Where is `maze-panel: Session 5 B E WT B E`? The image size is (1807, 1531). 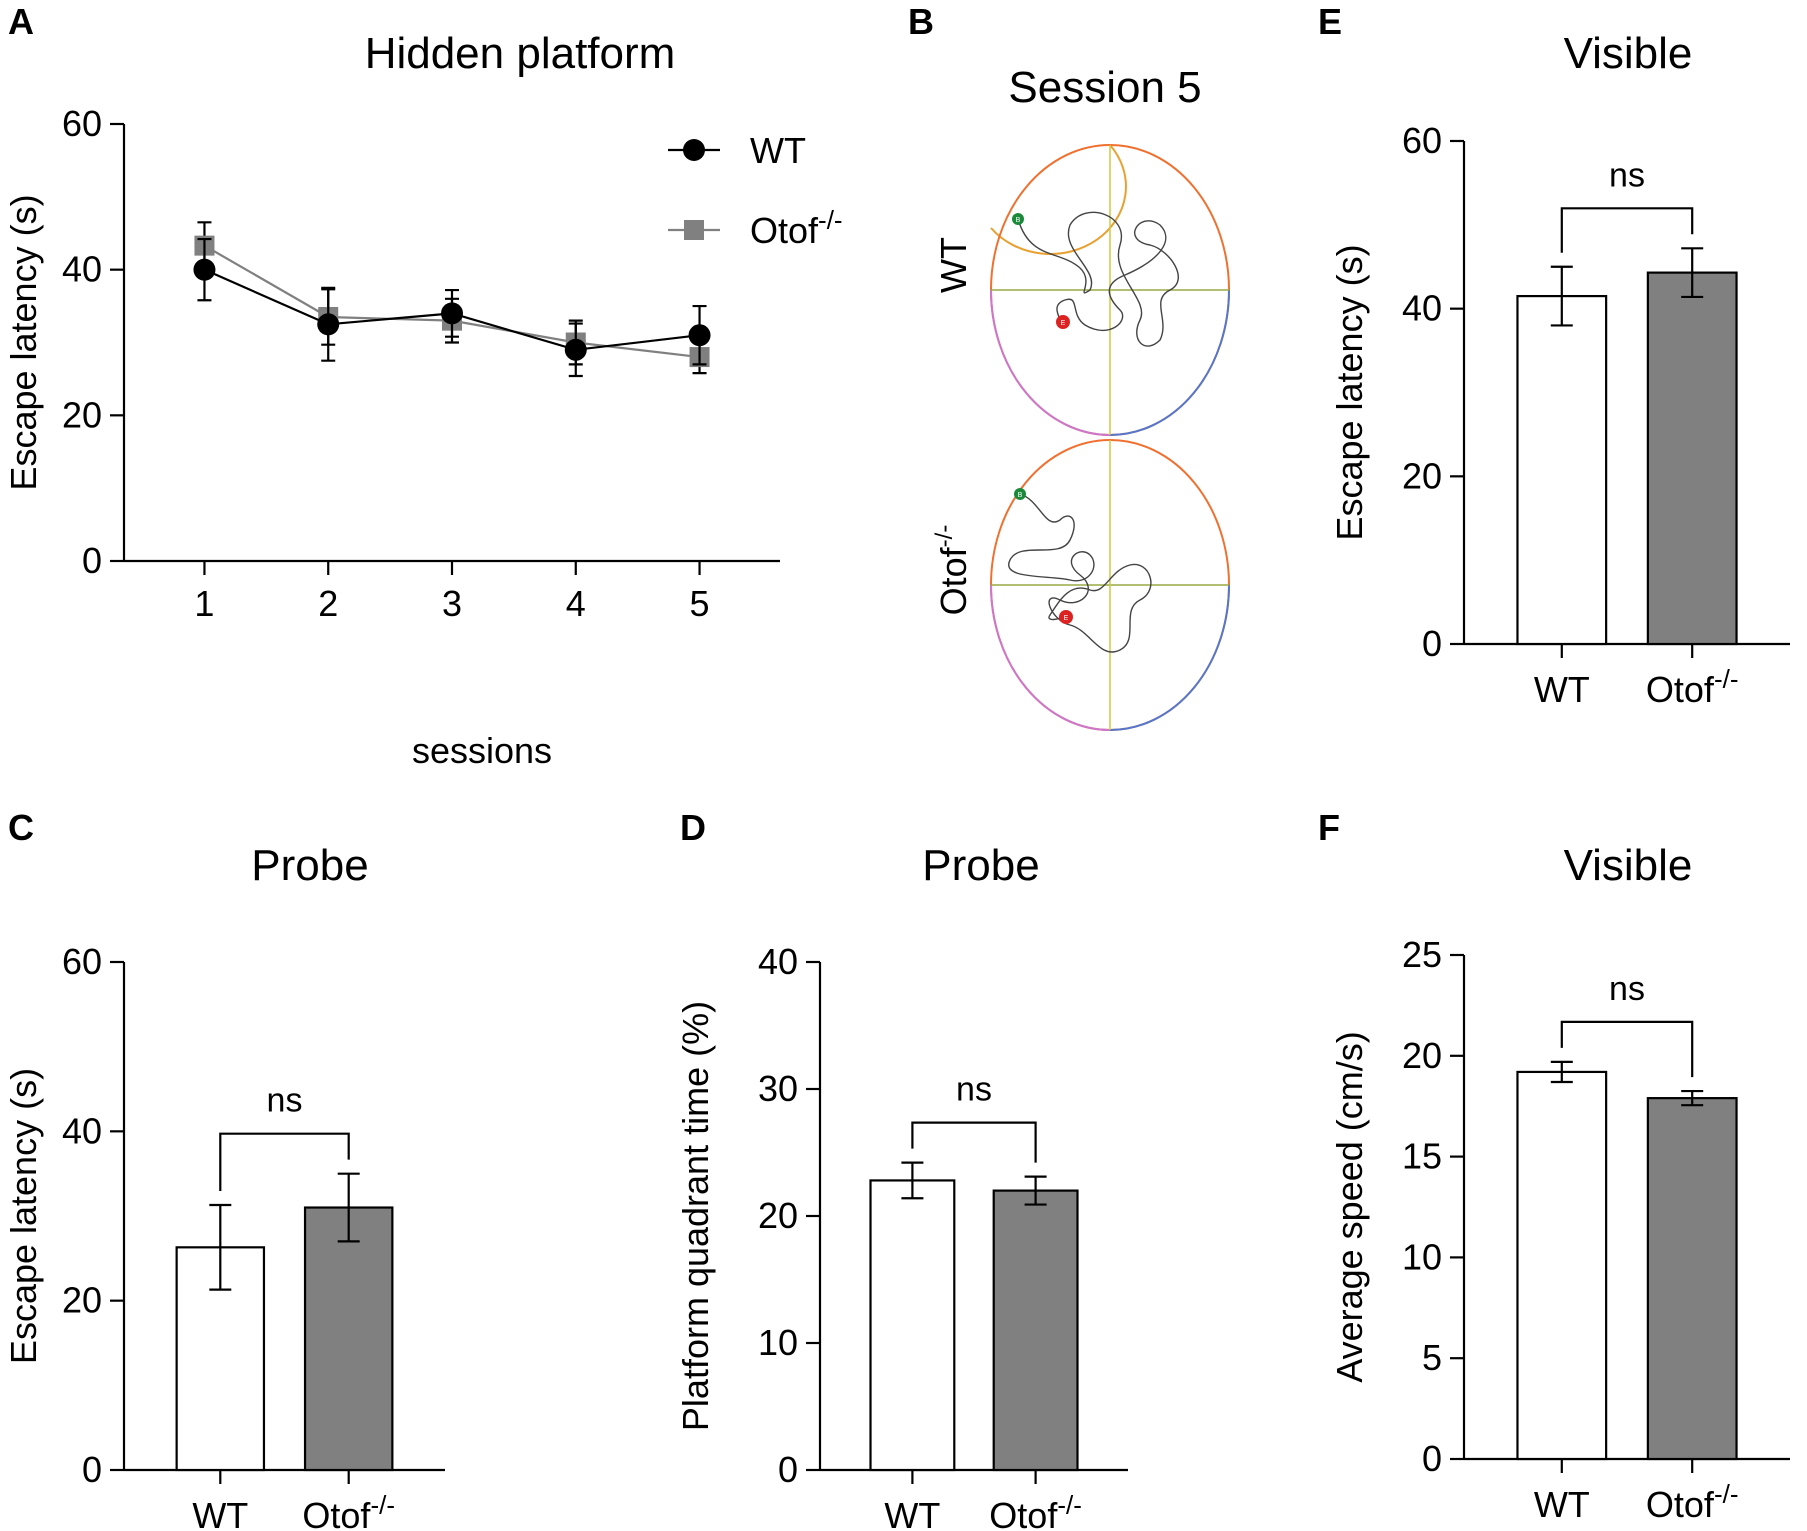
maze-panel: Session 5 B E WT B E is located at coordinates (1080, 397).